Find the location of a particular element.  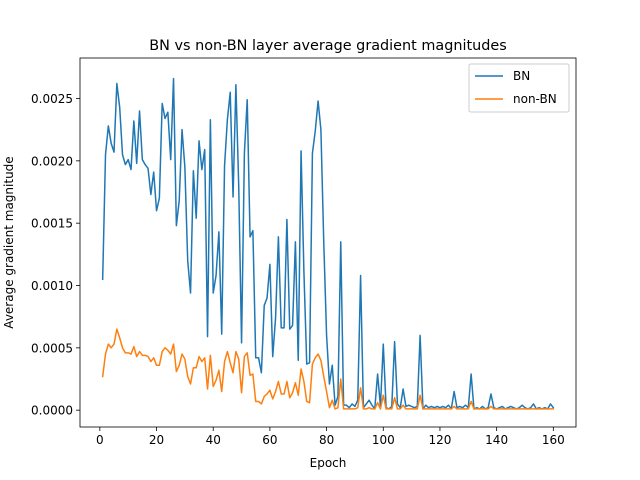

series-line-non-bn is located at coordinates (328, 369).